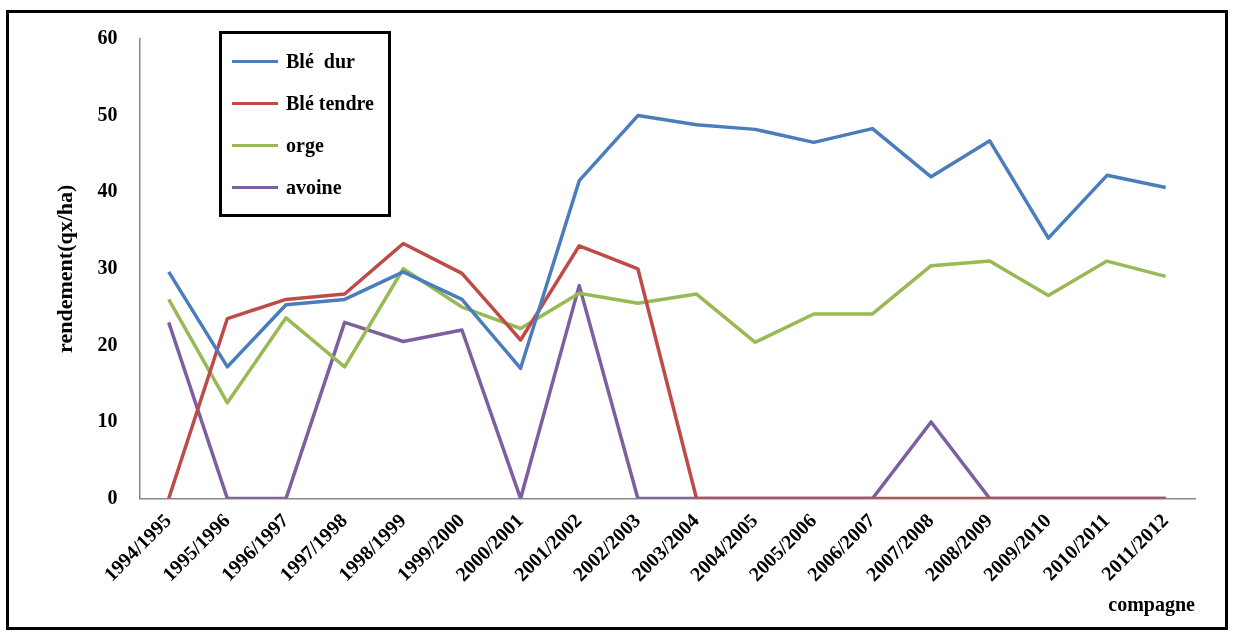  Describe the element at coordinates (314, 187) in the screenshot. I see `legend-label: avoine` at that location.